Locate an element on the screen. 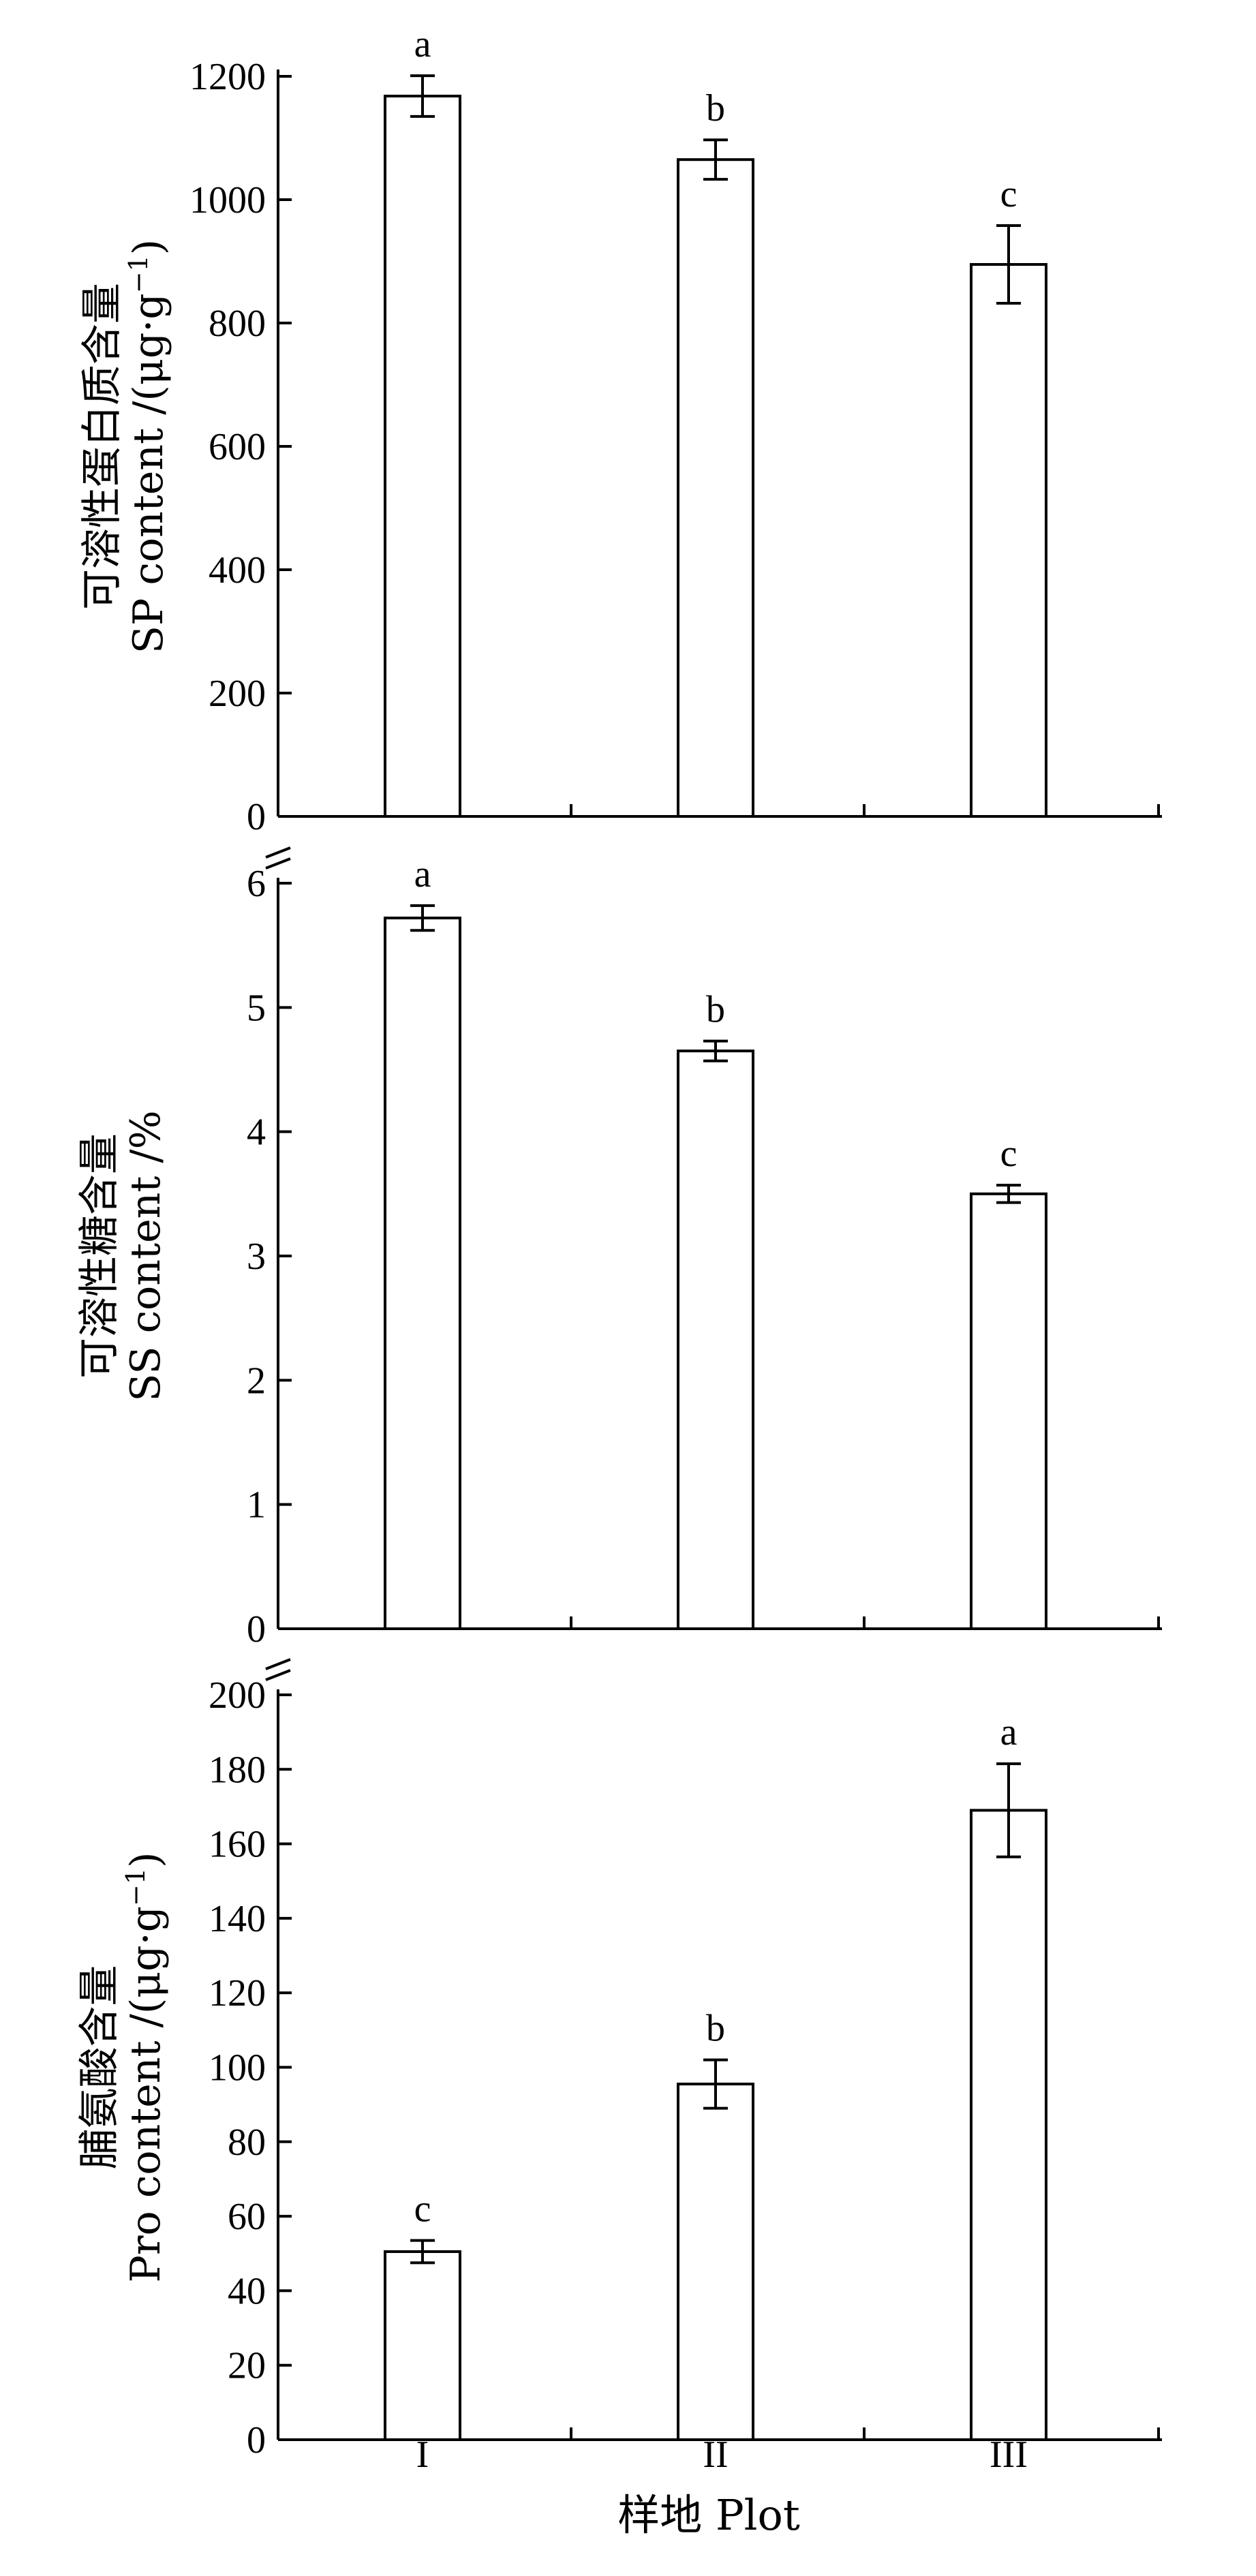  y-tick-label: 4 is located at coordinates (257, 1132).